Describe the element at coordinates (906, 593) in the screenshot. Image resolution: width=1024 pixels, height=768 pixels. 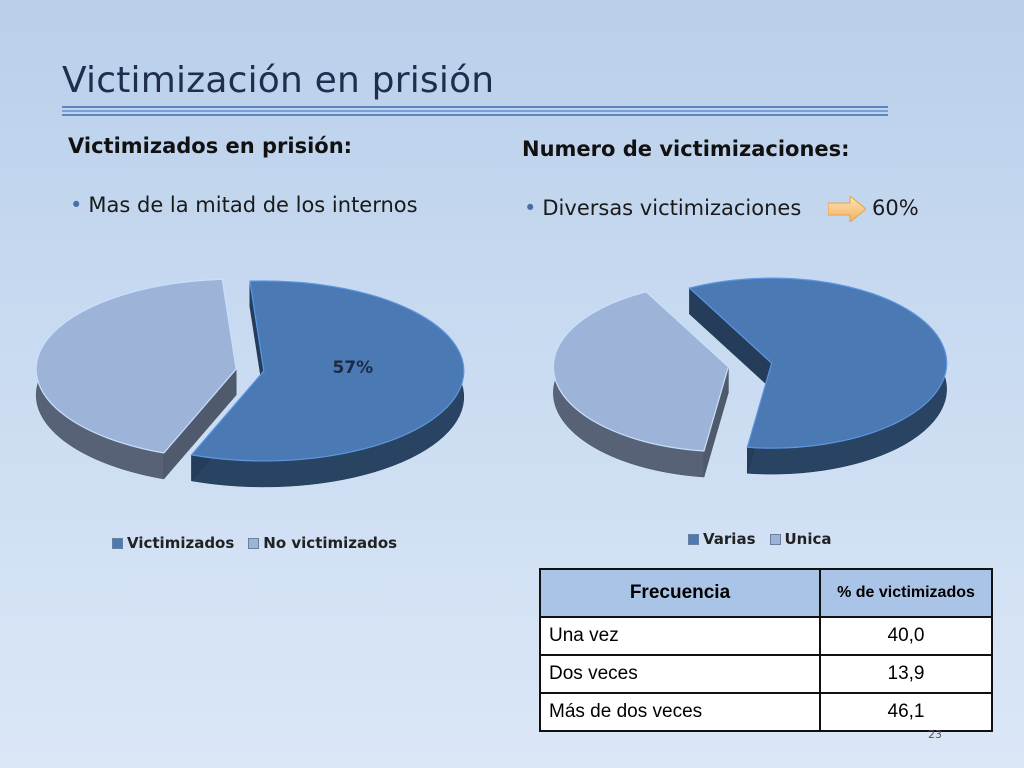
I see `table-header-porcentaje: % de victimizados` at that location.